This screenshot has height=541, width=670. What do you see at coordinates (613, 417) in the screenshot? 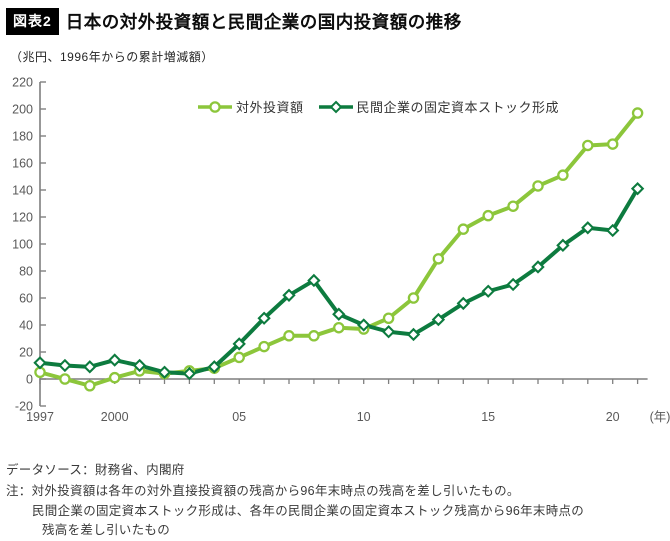
I see `x-tick-label: 20` at bounding box center [613, 417].